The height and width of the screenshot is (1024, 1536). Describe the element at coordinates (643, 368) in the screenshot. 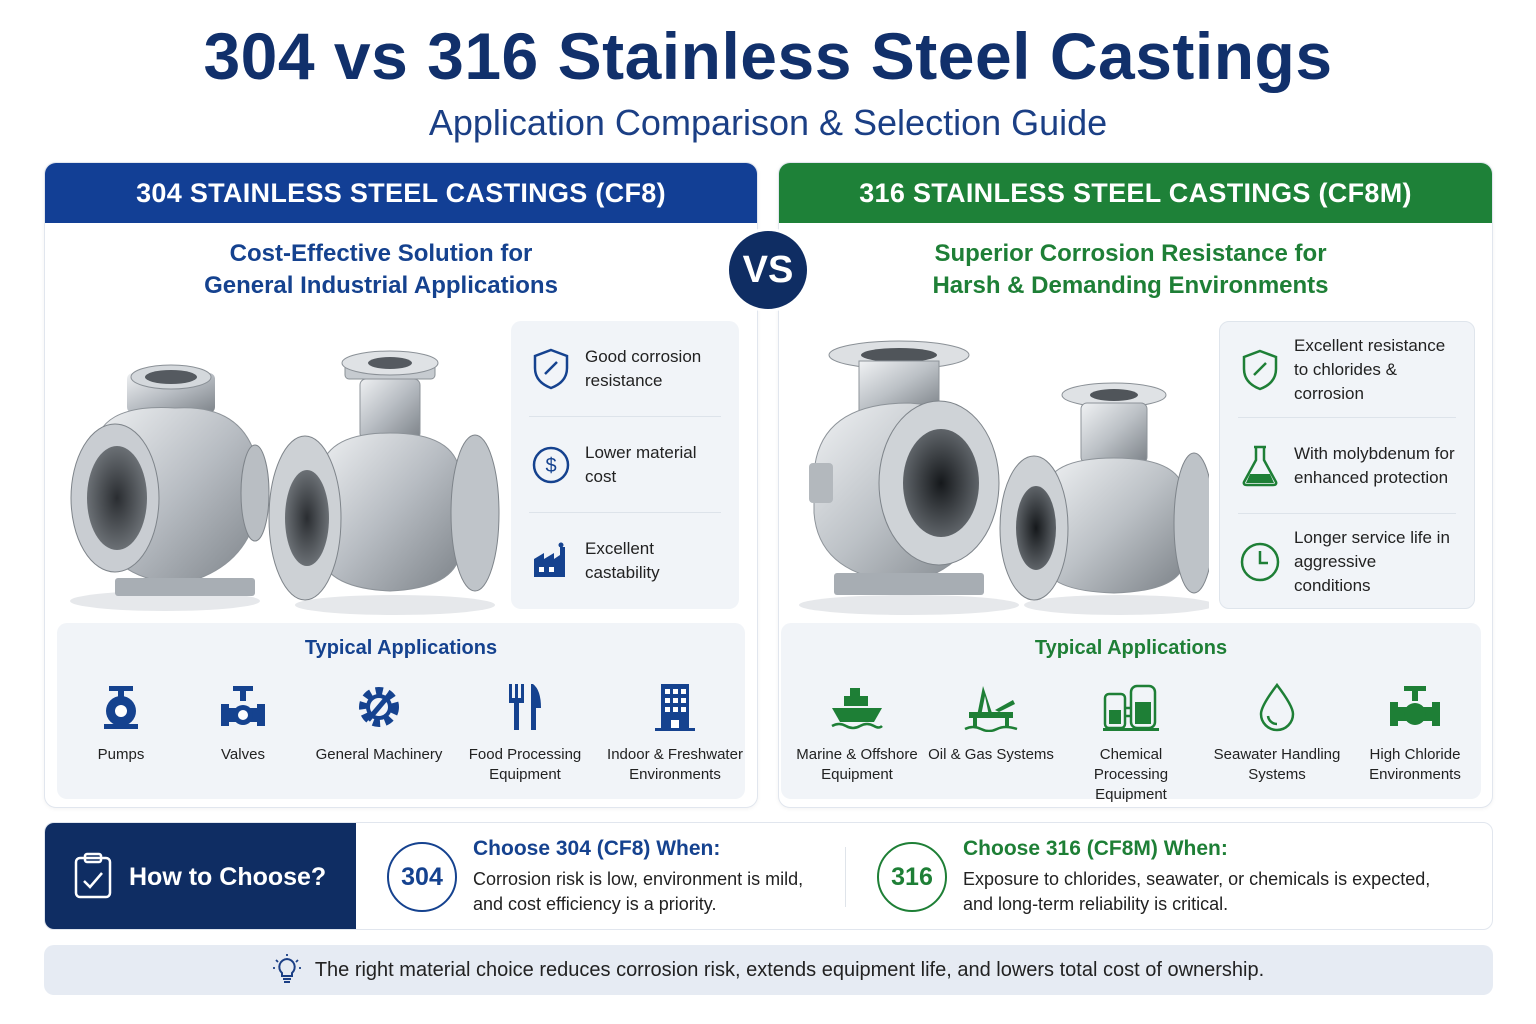

I see `feature-text: Good corrosion resistance` at that location.